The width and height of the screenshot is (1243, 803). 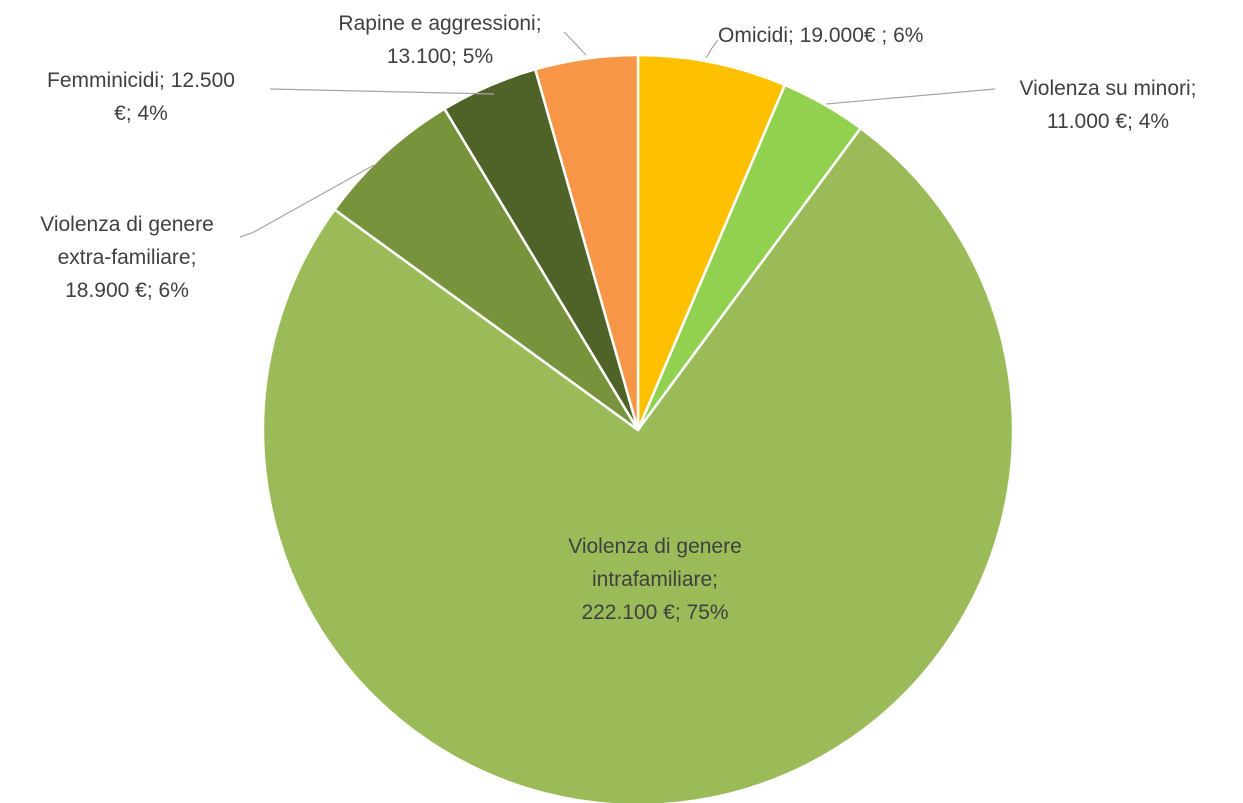 I want to click on data-label-line: 11.000 €; 4%, so click(x=1108, y=121).